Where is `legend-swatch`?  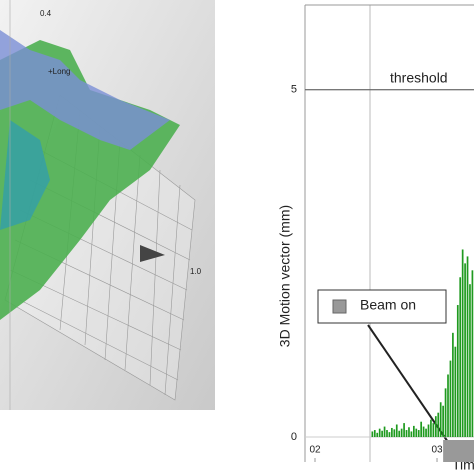
legend-swatch is located at coordinates (339, 306).